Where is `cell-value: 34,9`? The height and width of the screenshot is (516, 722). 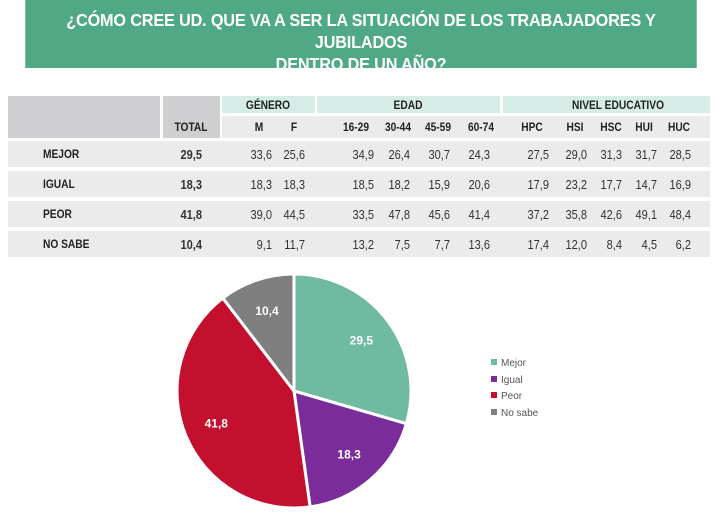 cell-value: 34,9 is located at coordinates (363, 154).